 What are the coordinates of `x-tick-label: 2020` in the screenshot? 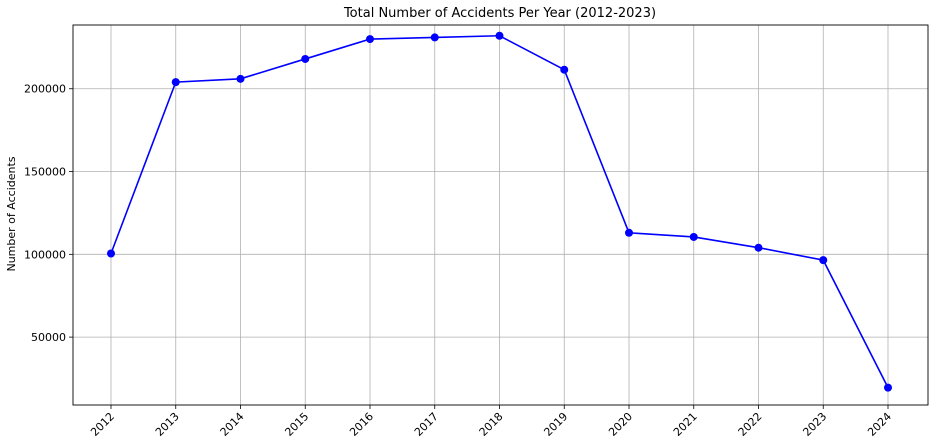 It's located at (620, 424).